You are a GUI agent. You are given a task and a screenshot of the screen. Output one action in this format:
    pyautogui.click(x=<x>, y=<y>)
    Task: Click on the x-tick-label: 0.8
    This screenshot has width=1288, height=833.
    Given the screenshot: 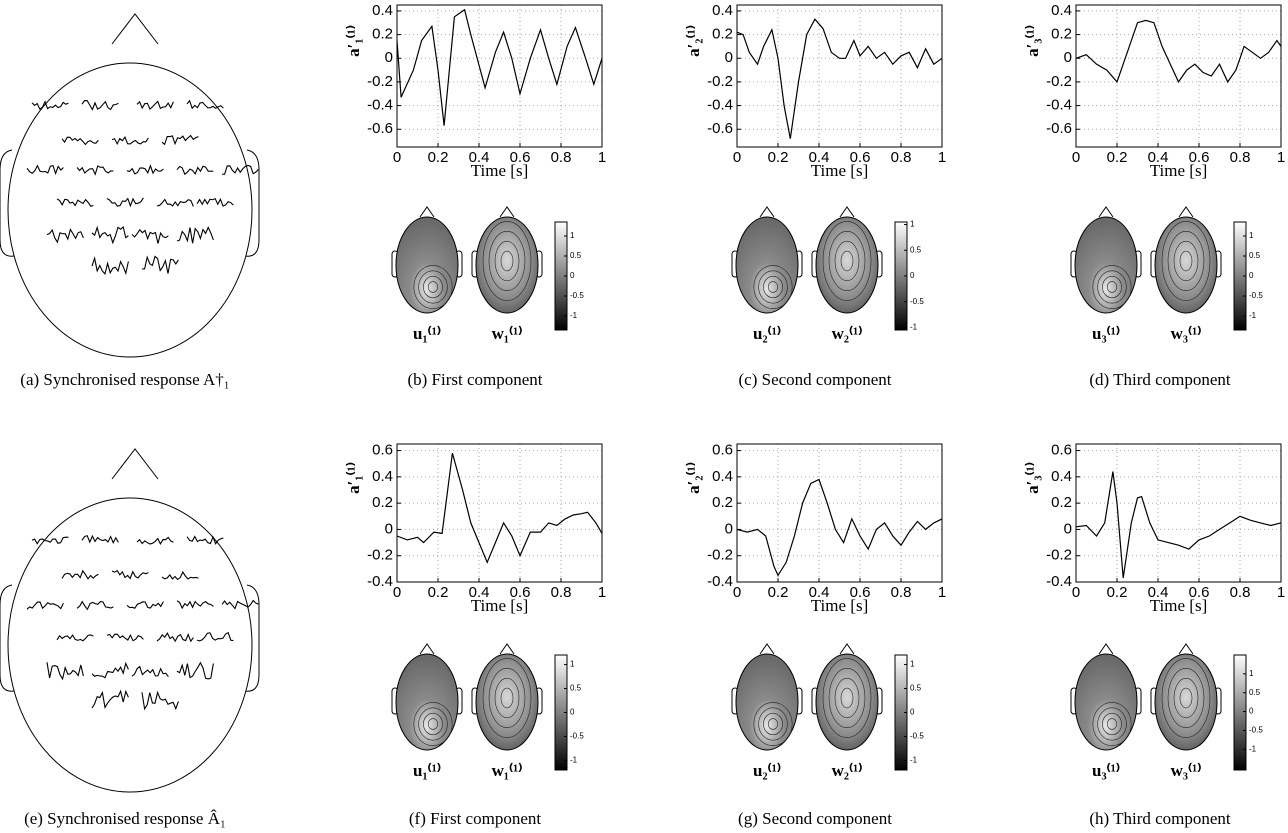 What is the action you would take?
    pyautogui.click(x=561, y=157)
    